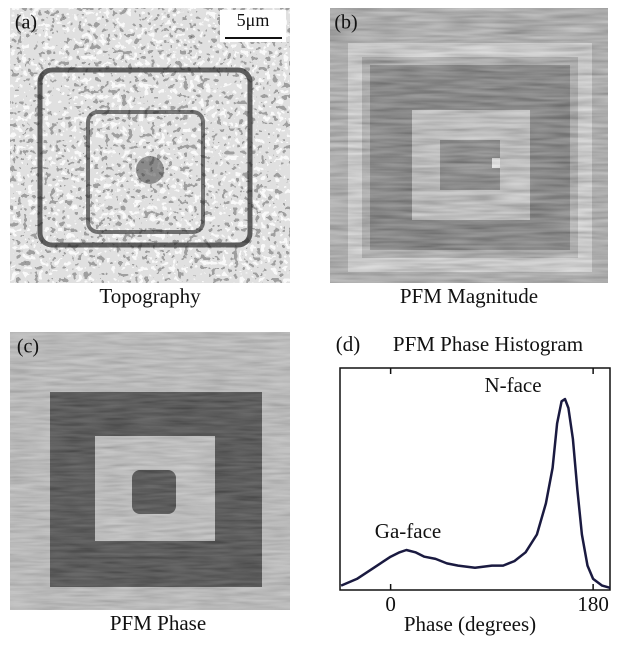 The height and width of the screenshot is (649, 621). I want to click on scale-bar-label: 5μm, so click(253, 20).